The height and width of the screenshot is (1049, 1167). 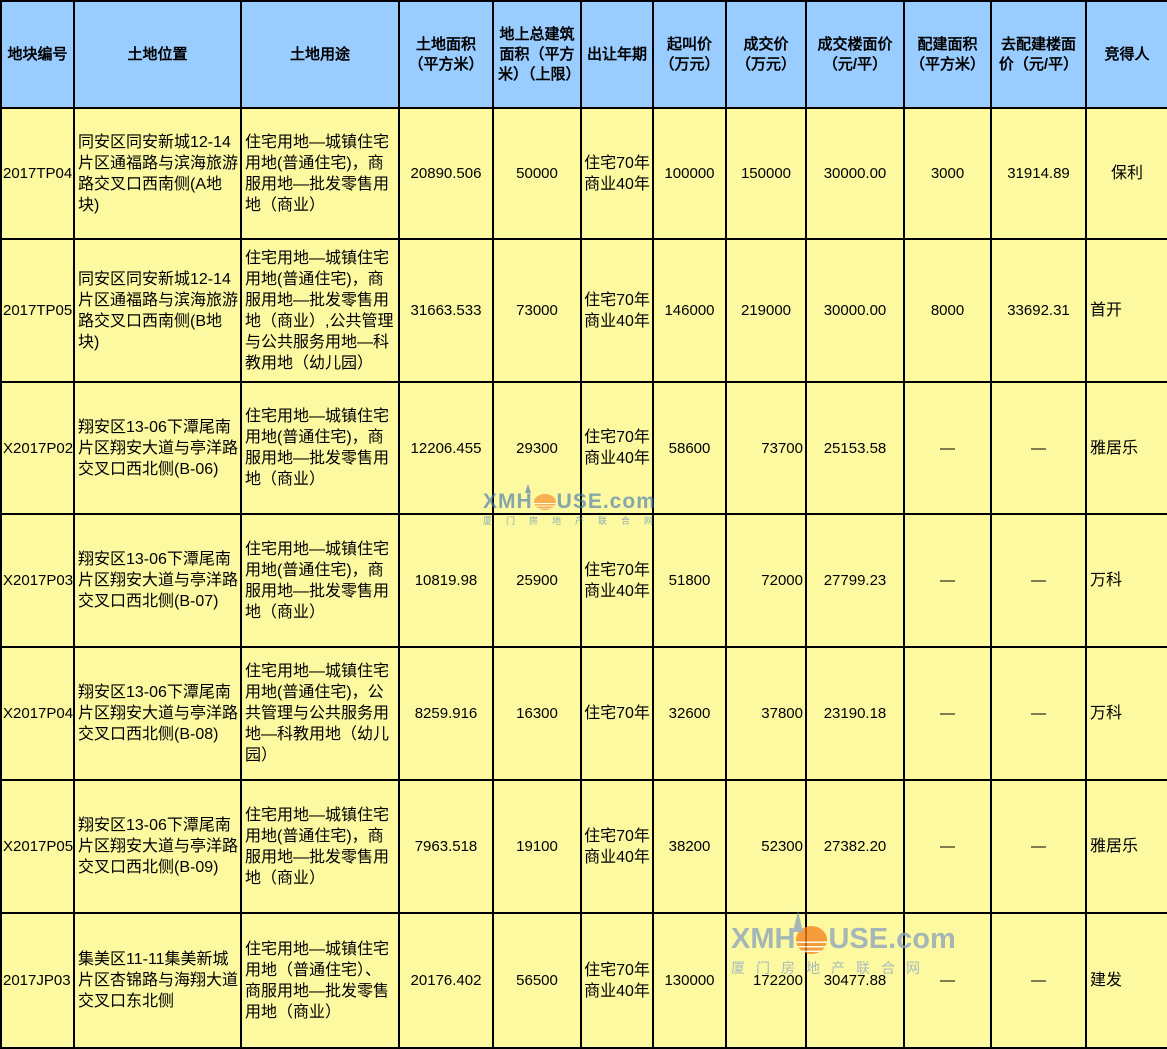 I want to click on column-header-10: 配建面积（平方米）, so click(x=947, y=54).